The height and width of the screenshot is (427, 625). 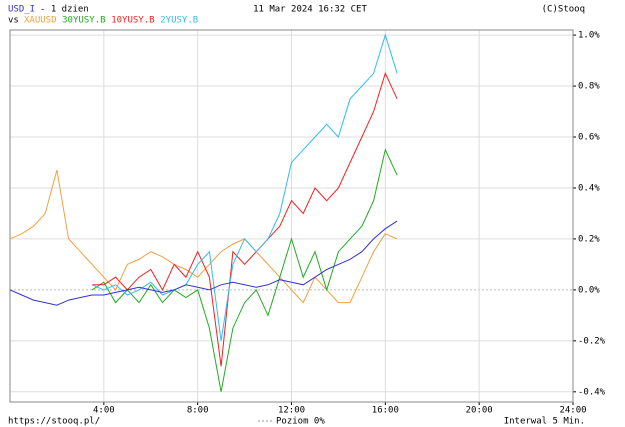 What do you see at coordinates (589, 36) in the screenshot?
I see `y-tick-label: 1.0%` at bounding box center [589, 36].